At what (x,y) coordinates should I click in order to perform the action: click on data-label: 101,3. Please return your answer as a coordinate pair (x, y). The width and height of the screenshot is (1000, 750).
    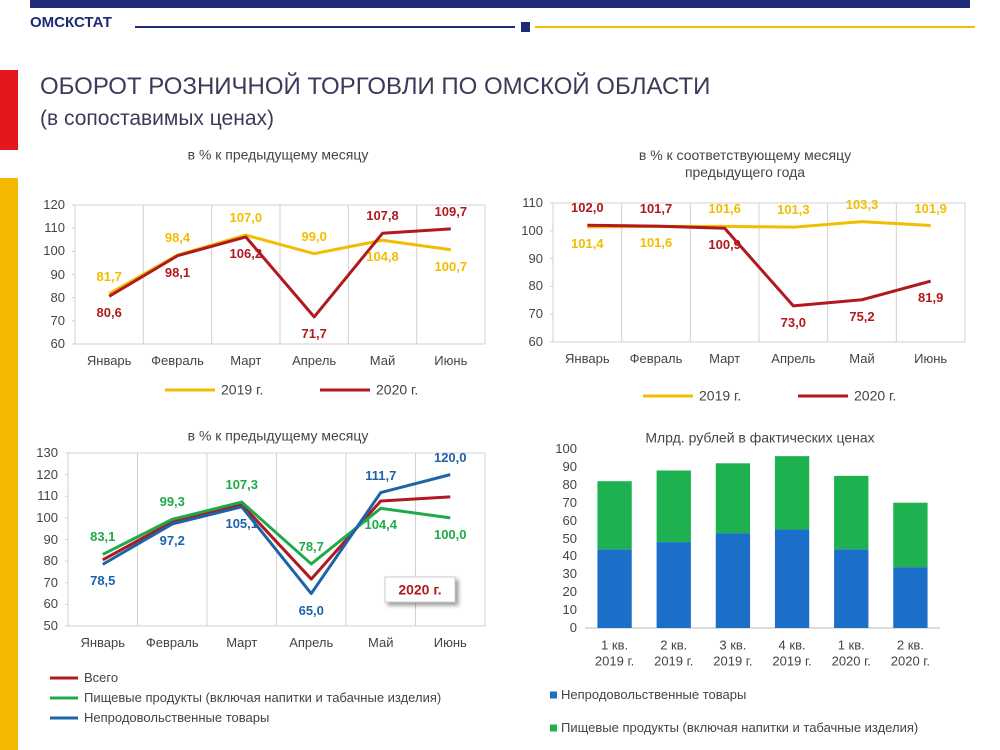
    Looking at the image, I should click on (793, 210).